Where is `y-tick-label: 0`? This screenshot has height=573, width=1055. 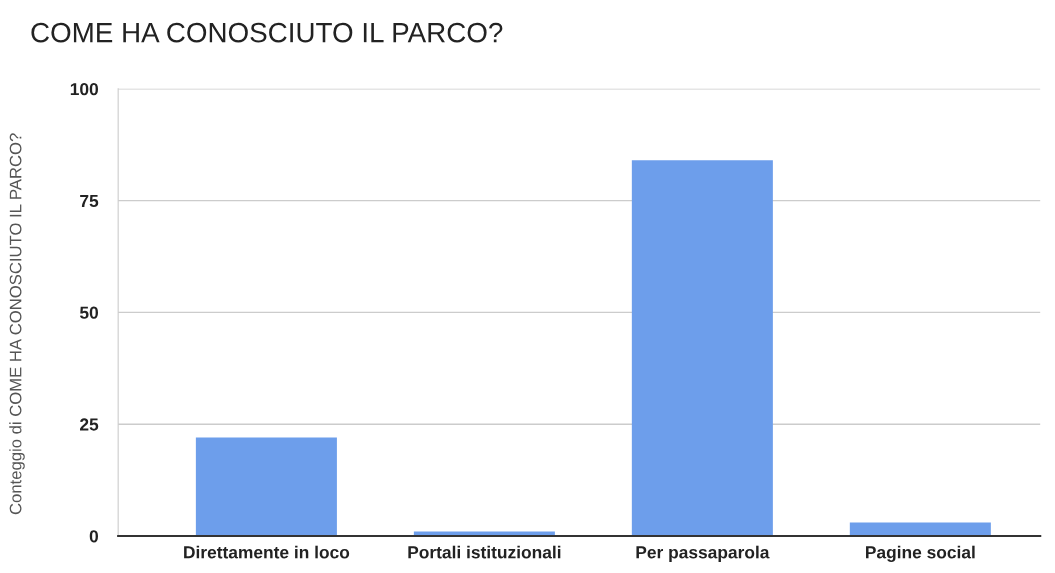 y-tick-label: 0 is located at coordinates (93, 536).